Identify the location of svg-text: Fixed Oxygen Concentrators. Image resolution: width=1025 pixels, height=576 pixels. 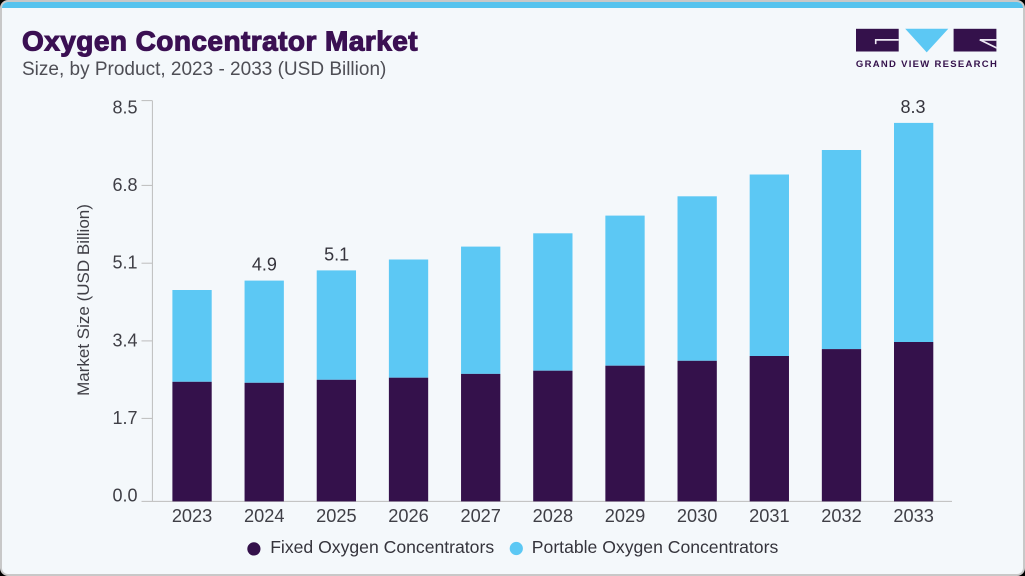
(382, 547).